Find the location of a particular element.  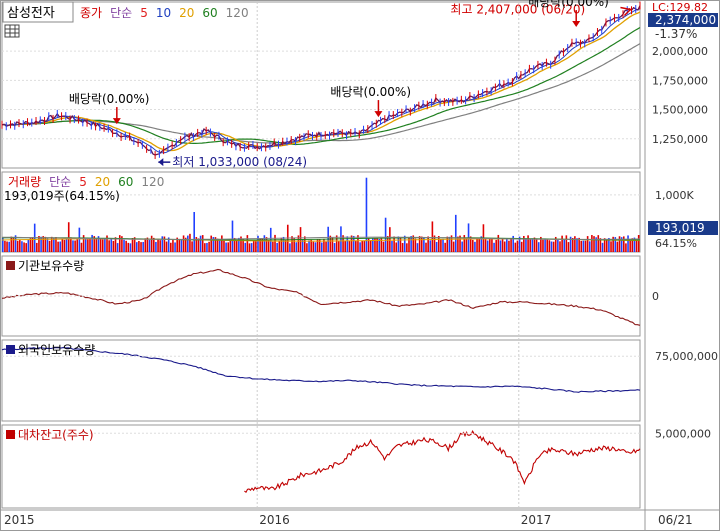

volume-legend-items: 거래량 단순 5 20 60 120 is located at coordinates (86, 182).